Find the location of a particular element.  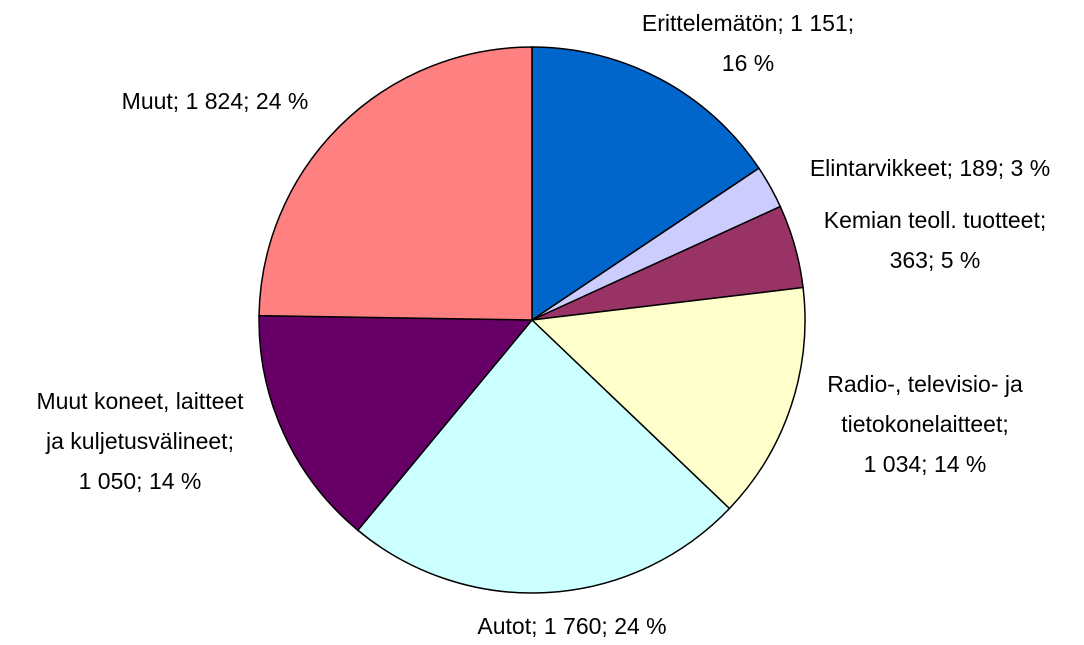

slice-label: Muut; 1 824; 24 % is located at coordinates (215, 101).